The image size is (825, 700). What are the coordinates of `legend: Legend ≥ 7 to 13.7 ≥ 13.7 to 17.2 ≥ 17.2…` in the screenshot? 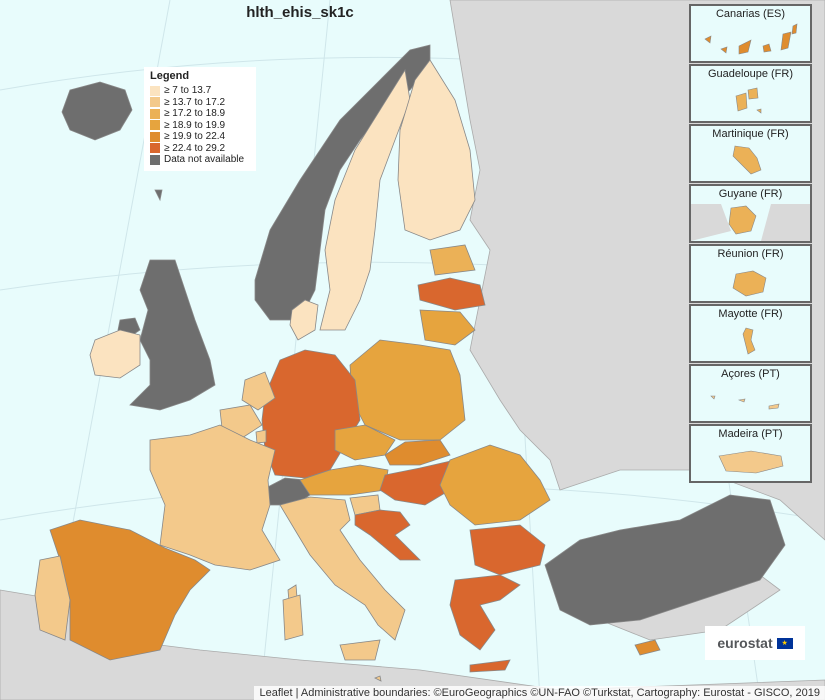 It's located at (200, 119).